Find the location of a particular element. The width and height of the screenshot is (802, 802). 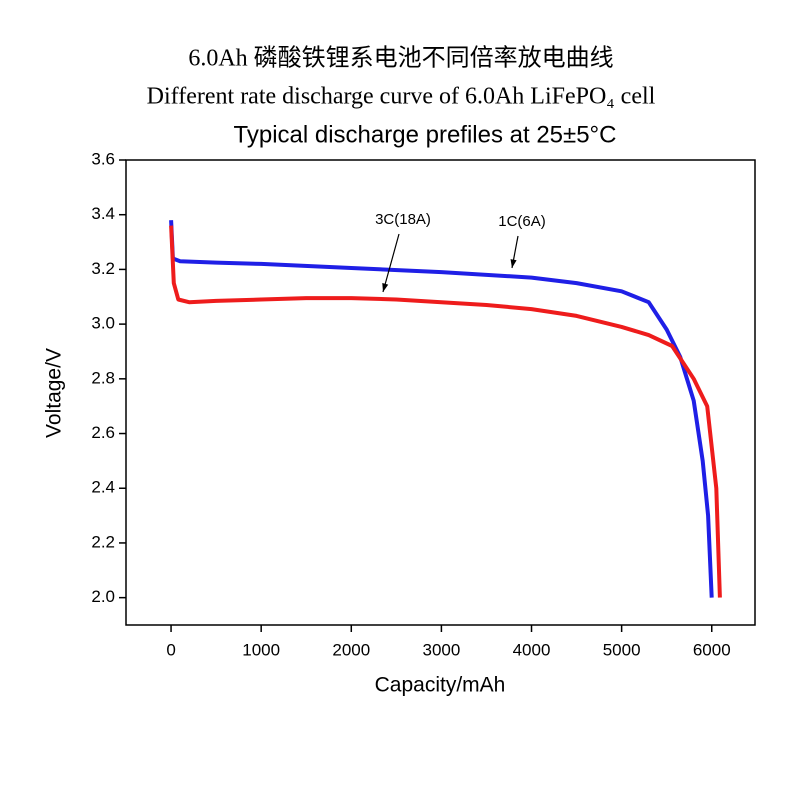

y-tick-label: 2.6 is located at coordinates (103, 432).